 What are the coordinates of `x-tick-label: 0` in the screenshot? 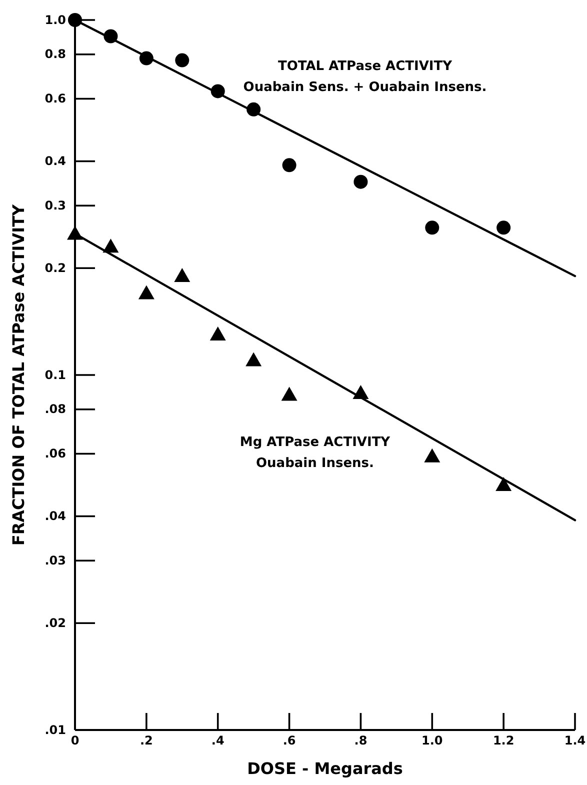 It's located at (75, 741).